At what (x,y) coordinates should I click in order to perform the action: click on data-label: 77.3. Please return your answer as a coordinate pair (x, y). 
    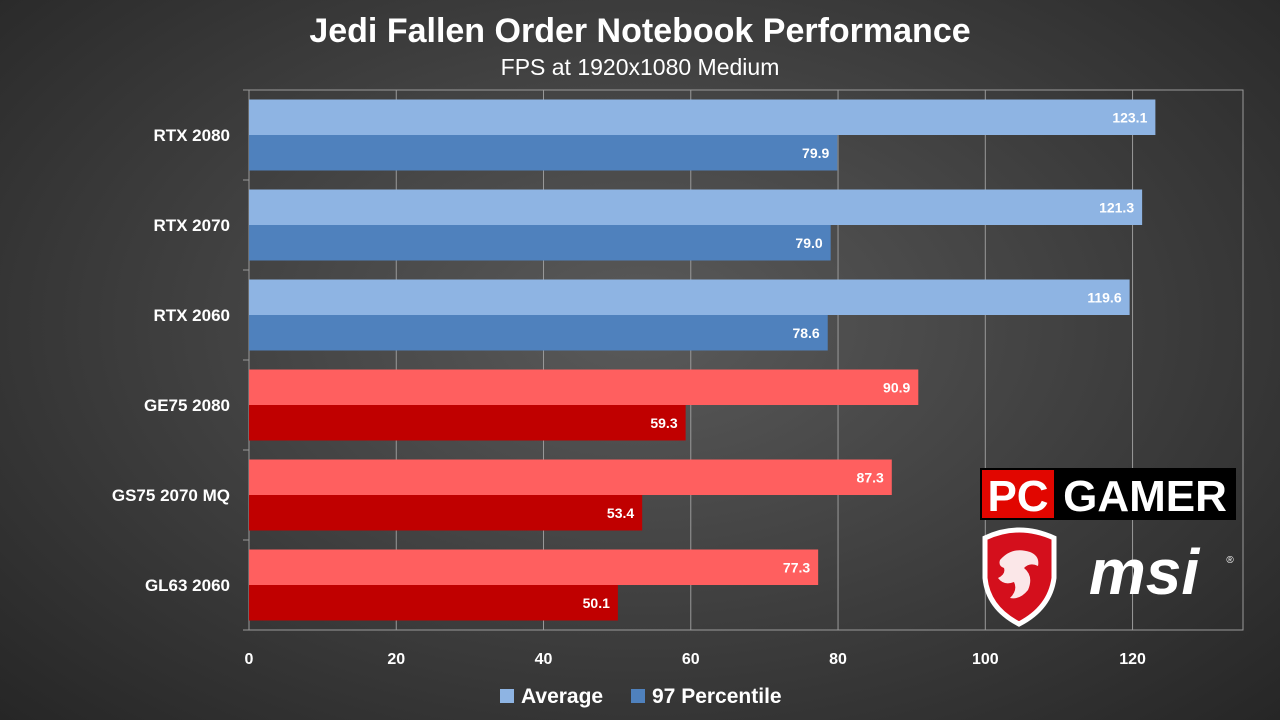
    Looking at the image, I should click on (796, 567).